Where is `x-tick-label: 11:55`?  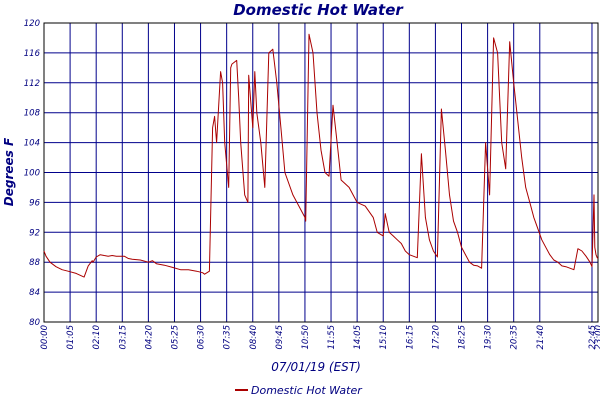
x-tick-label: 11:55 is located at coordinates (332, 337).